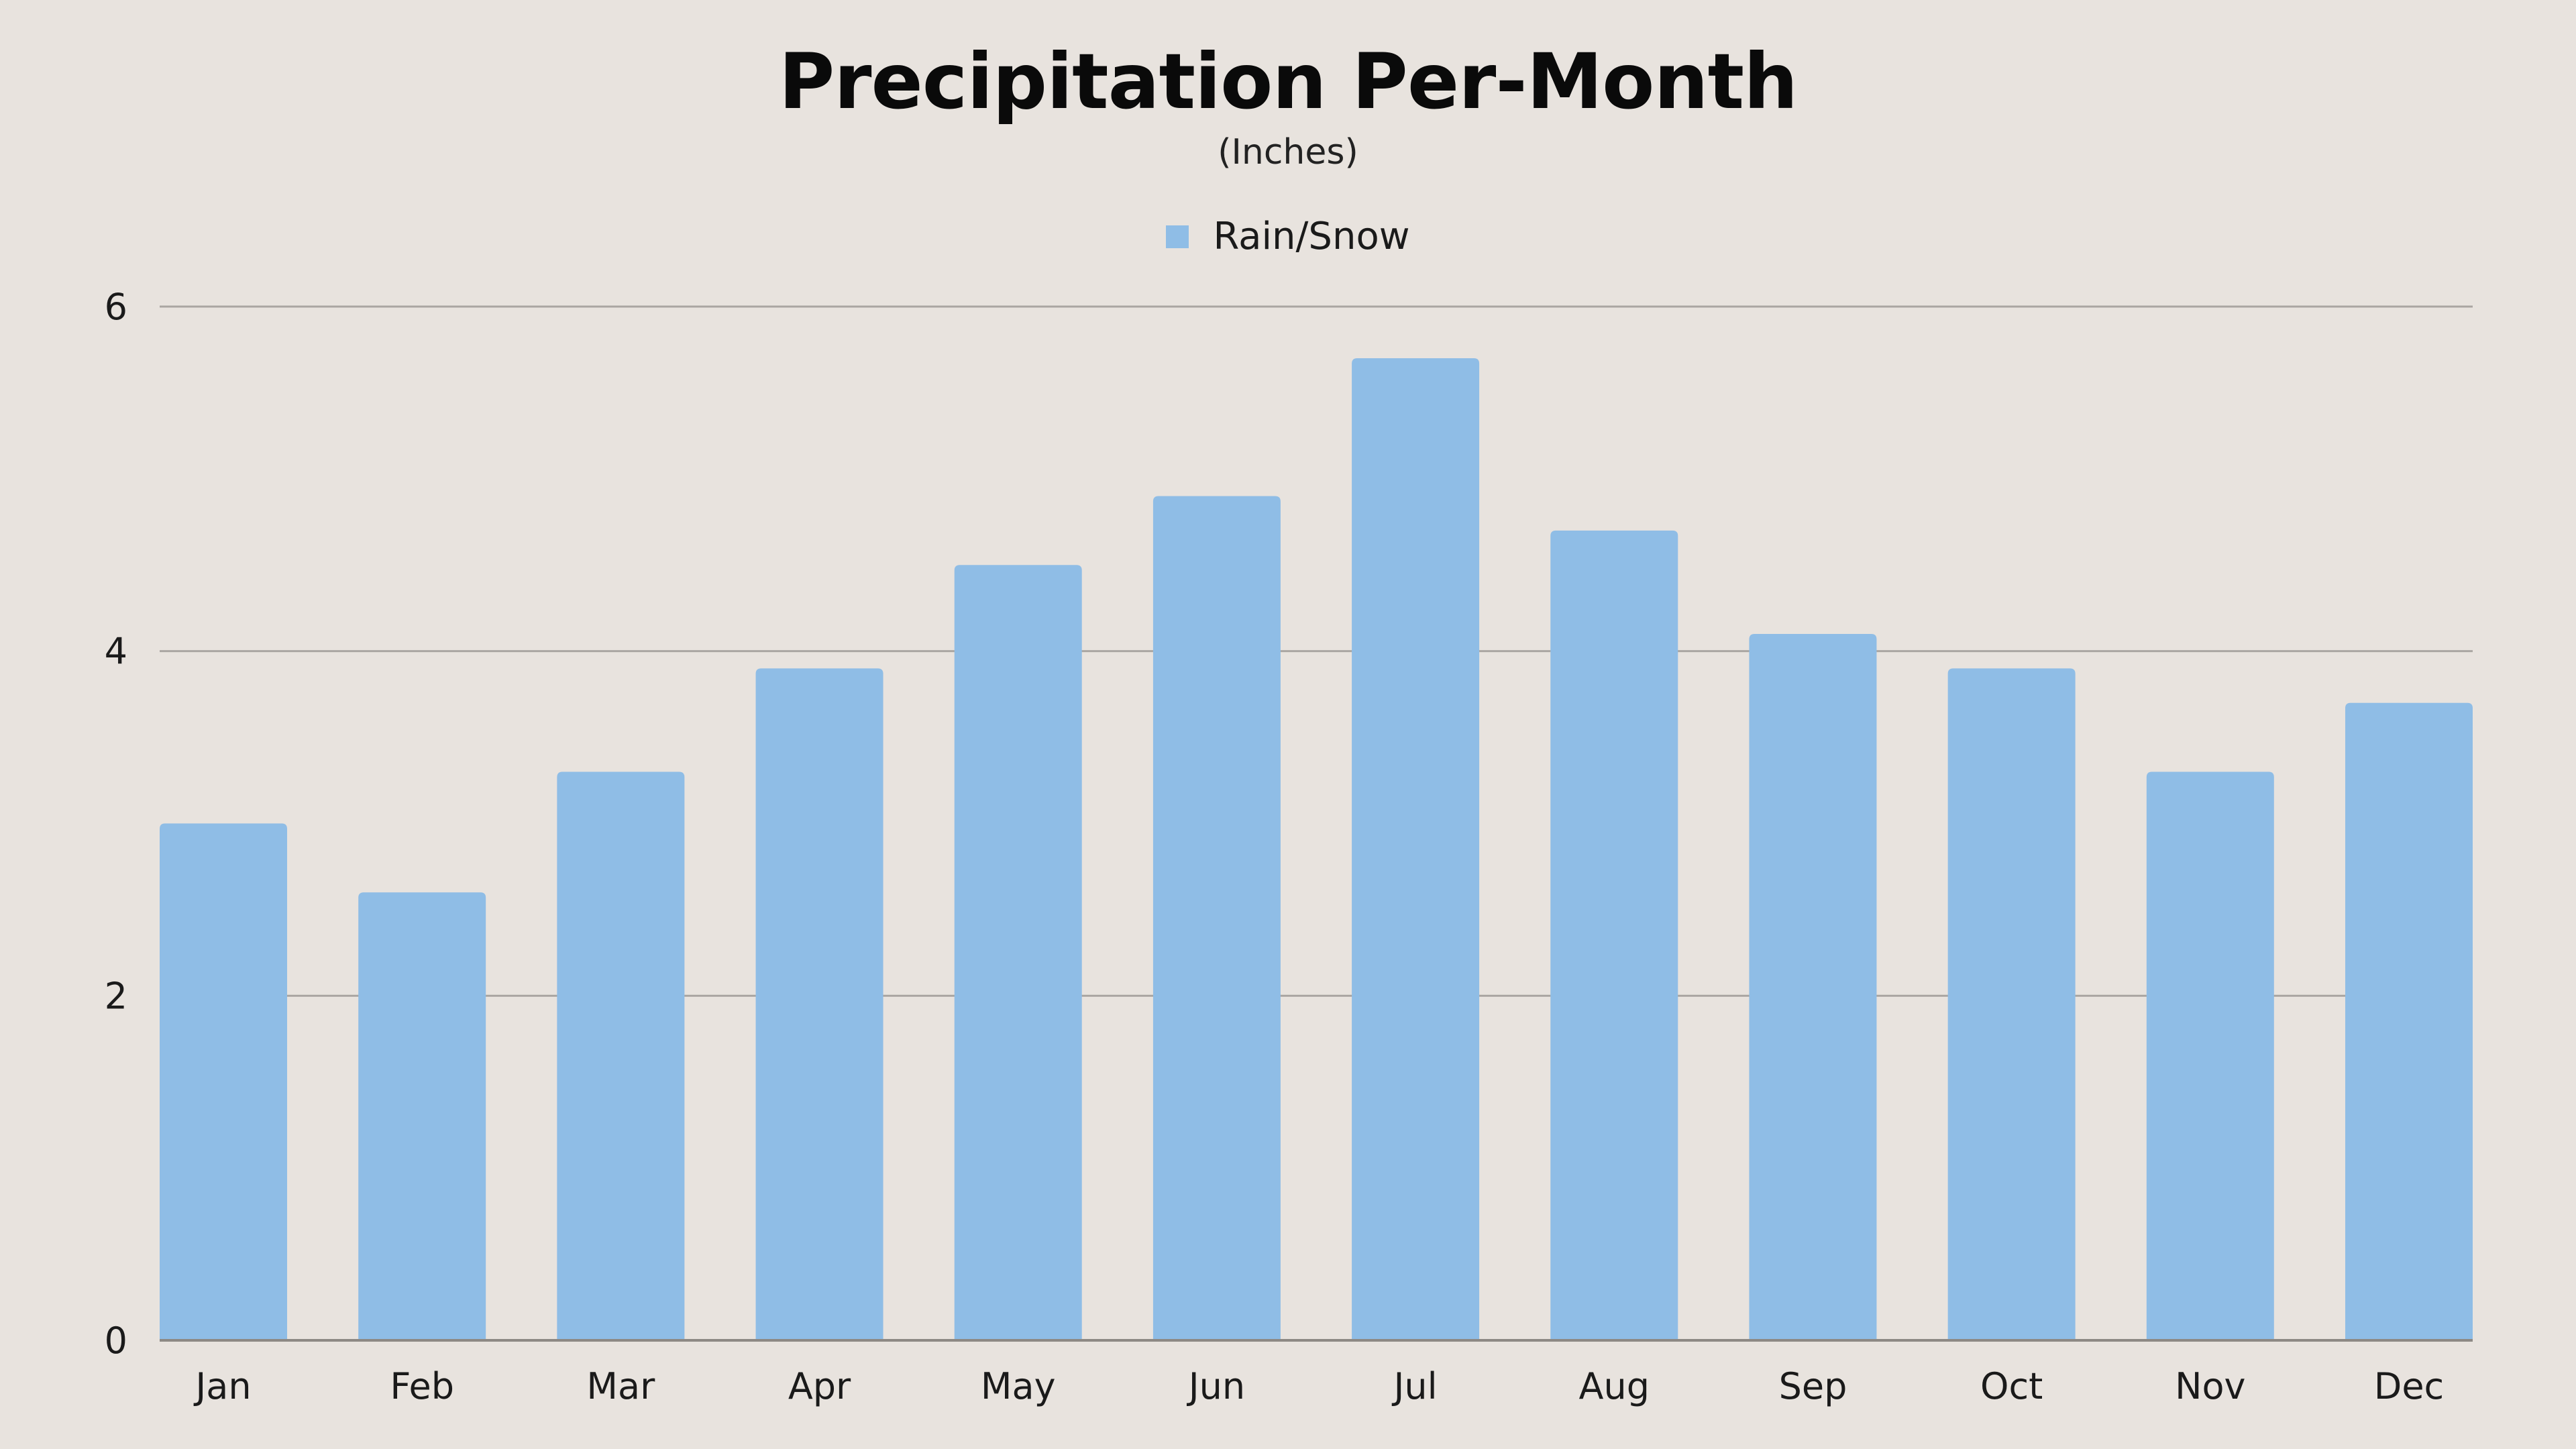  Describe the element at coordinates (1813, 986) in the screenshot. I see `bar-sep` at that location.